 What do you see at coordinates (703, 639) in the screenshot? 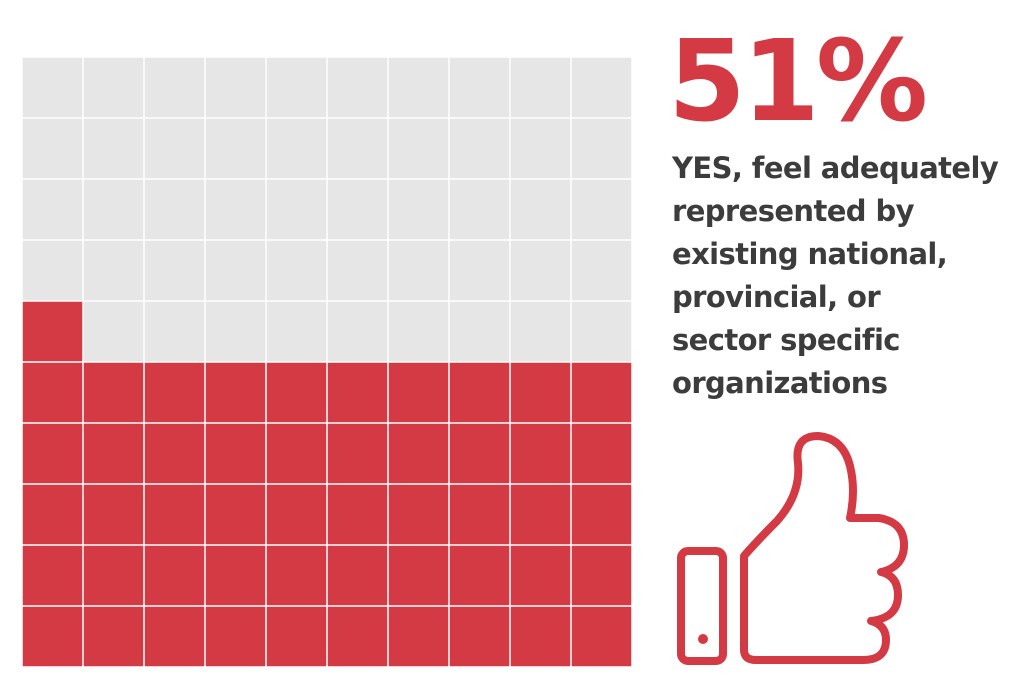
I see `thumbs-up-dot` at bounding box center [703, 639].